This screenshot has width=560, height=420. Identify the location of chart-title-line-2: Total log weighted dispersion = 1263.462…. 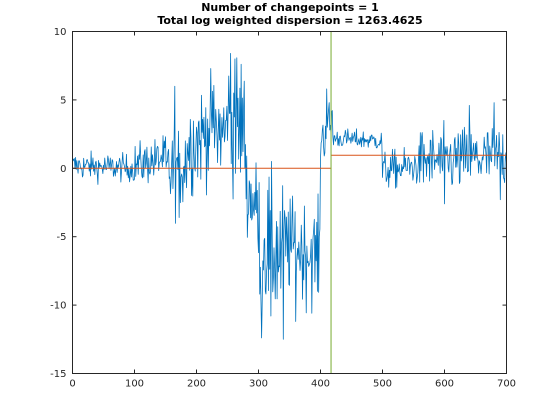
(289, 20).